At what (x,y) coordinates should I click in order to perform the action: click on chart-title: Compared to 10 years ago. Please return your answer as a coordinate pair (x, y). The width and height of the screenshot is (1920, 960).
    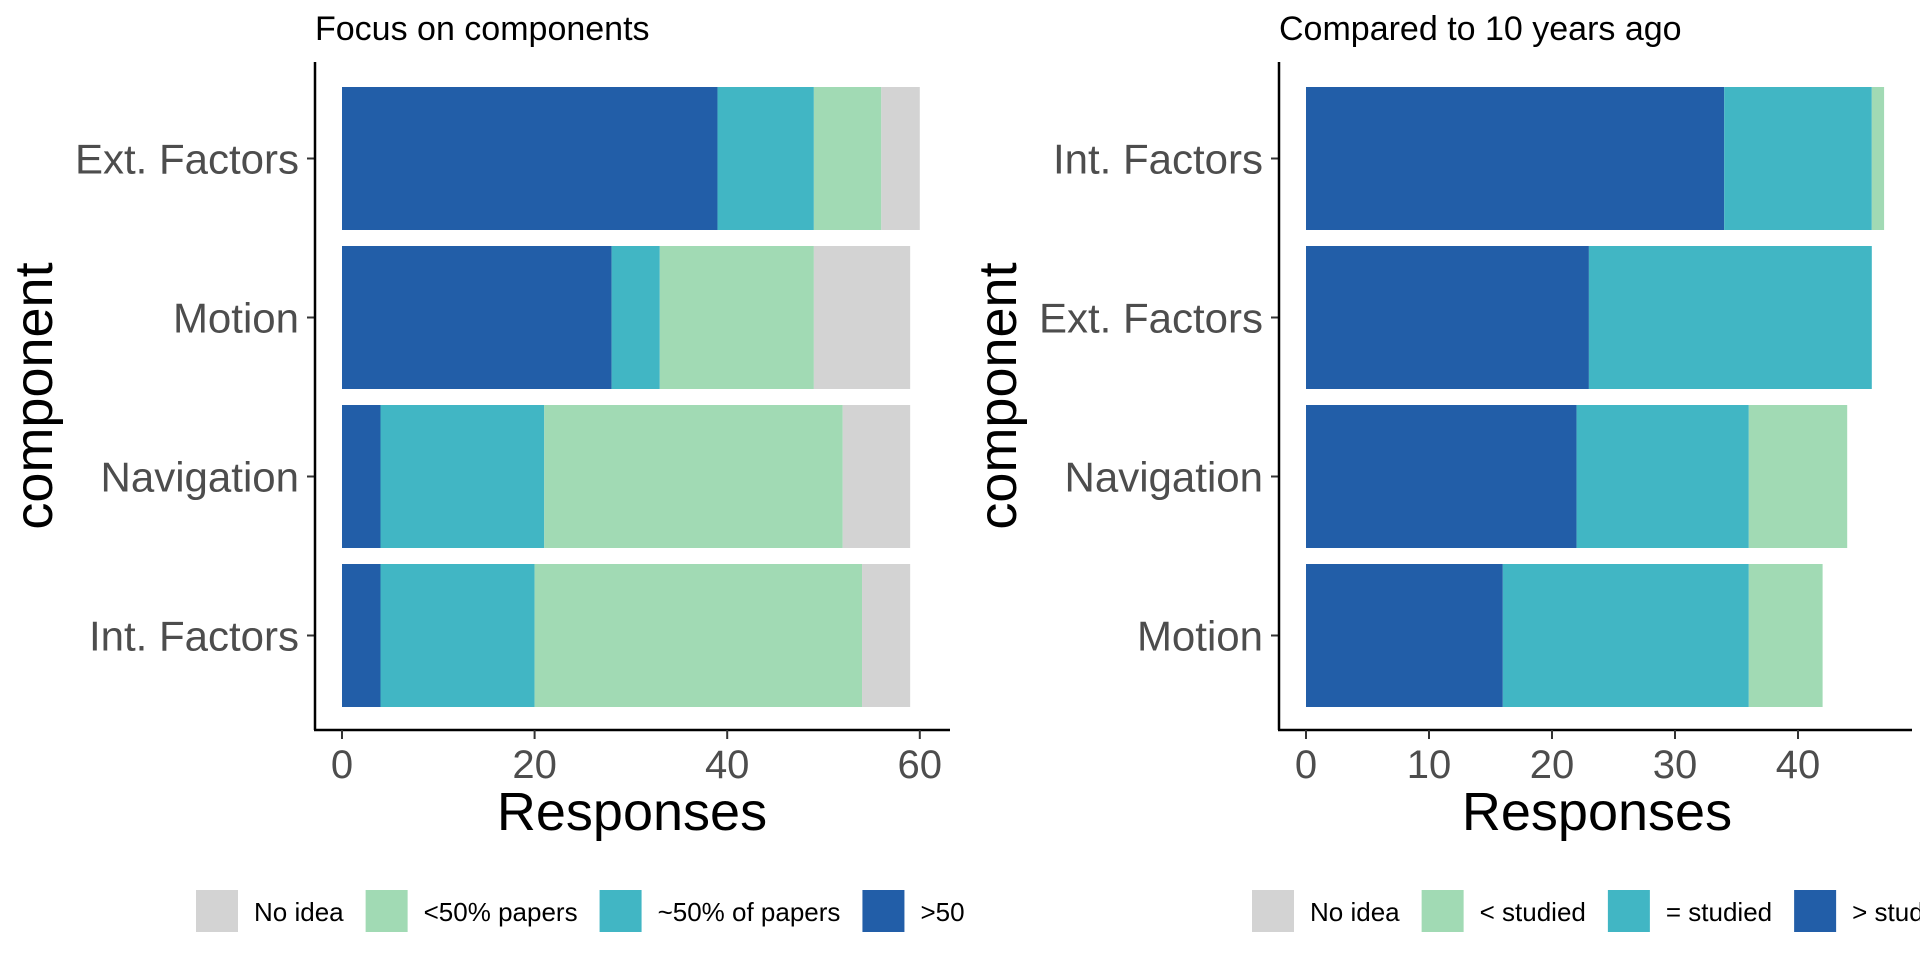
    Looking at the image, I should click on (1480, 29).